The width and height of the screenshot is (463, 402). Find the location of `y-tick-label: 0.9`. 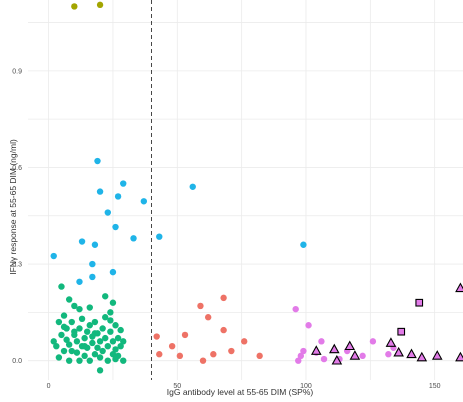

y-tick-label: 0.9 is located at coordinates (17, 71).